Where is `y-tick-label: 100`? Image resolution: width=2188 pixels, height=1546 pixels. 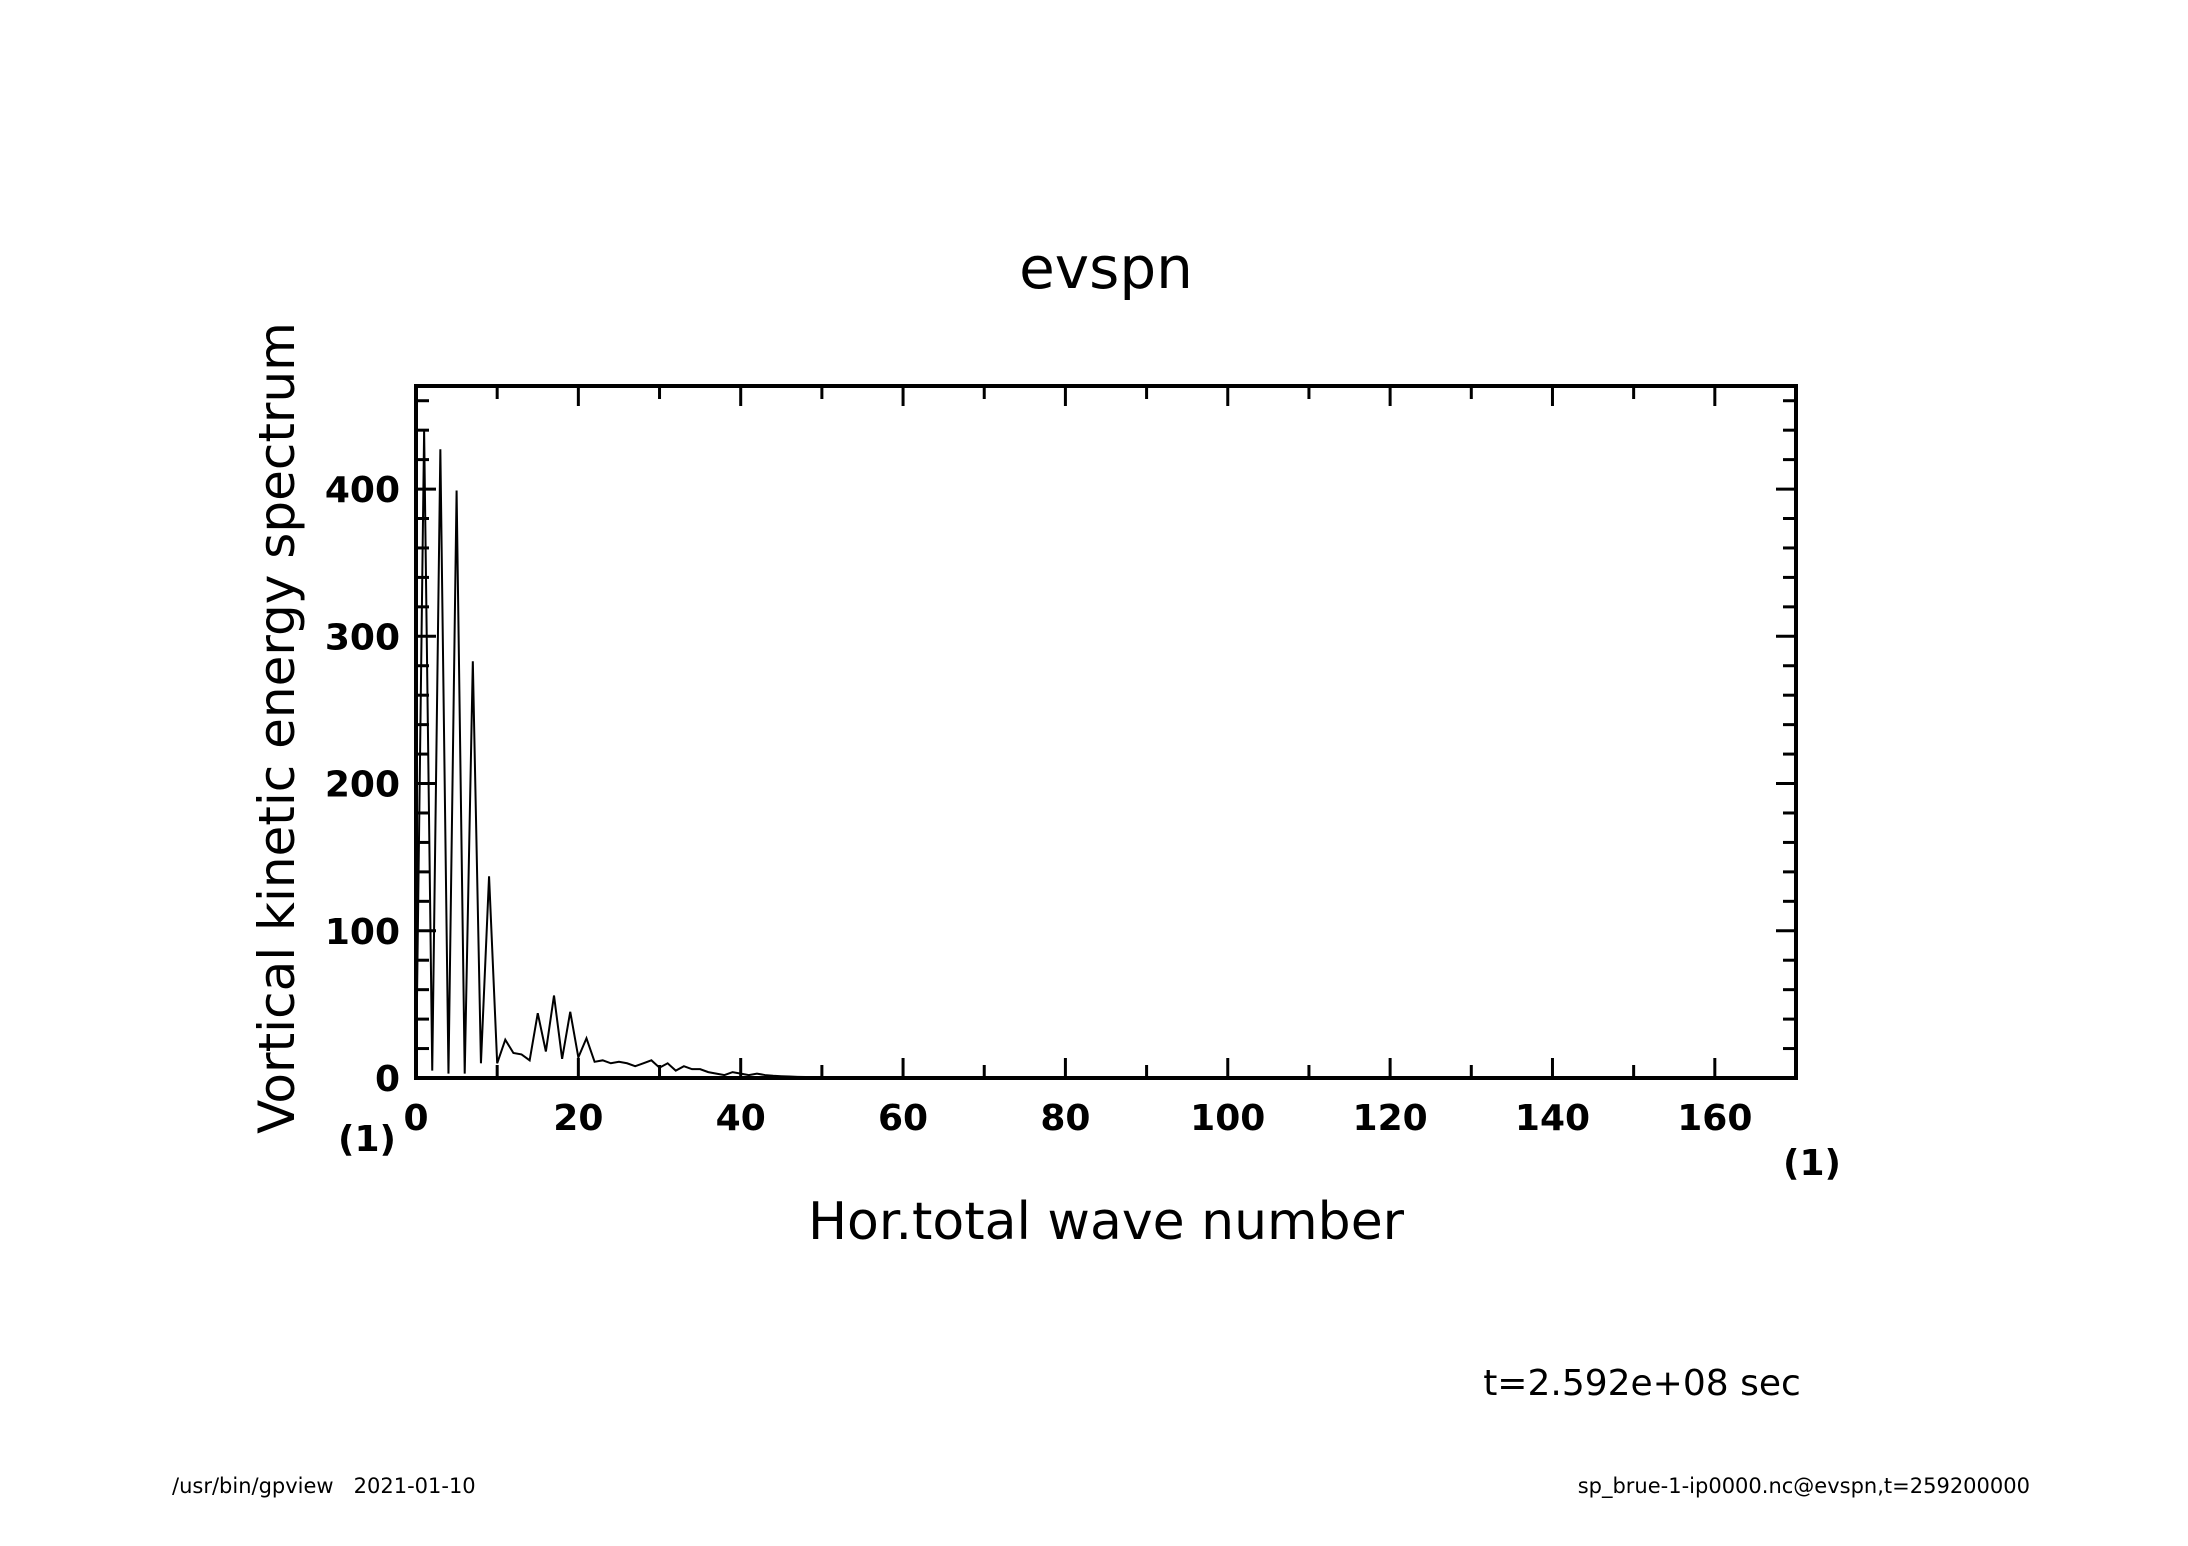 y-tick-label: 100 is located at coordinates (362, 932).